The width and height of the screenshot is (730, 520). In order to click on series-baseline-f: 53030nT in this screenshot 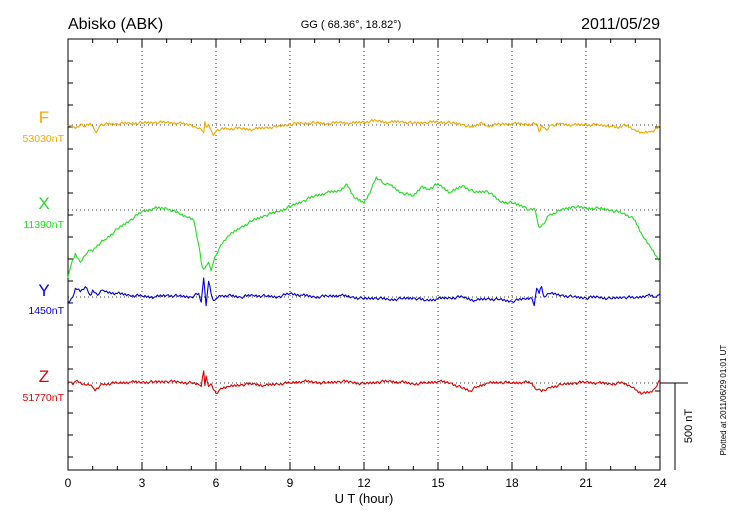, I will do `click(44, 139)`.